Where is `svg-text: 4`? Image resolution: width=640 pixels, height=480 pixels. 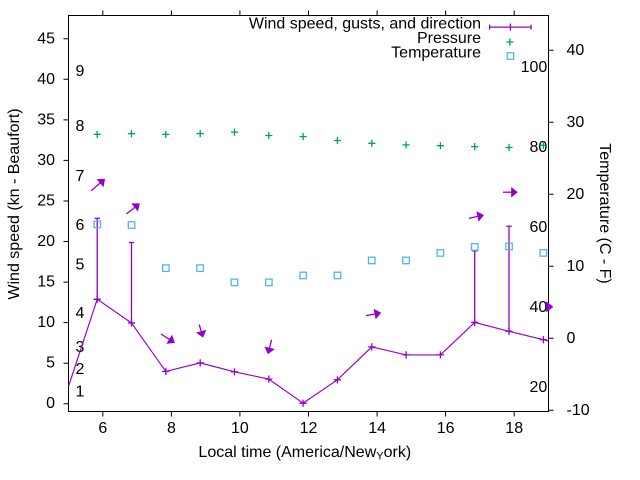
svg-text: 4 is located at coordinates (80, 313).